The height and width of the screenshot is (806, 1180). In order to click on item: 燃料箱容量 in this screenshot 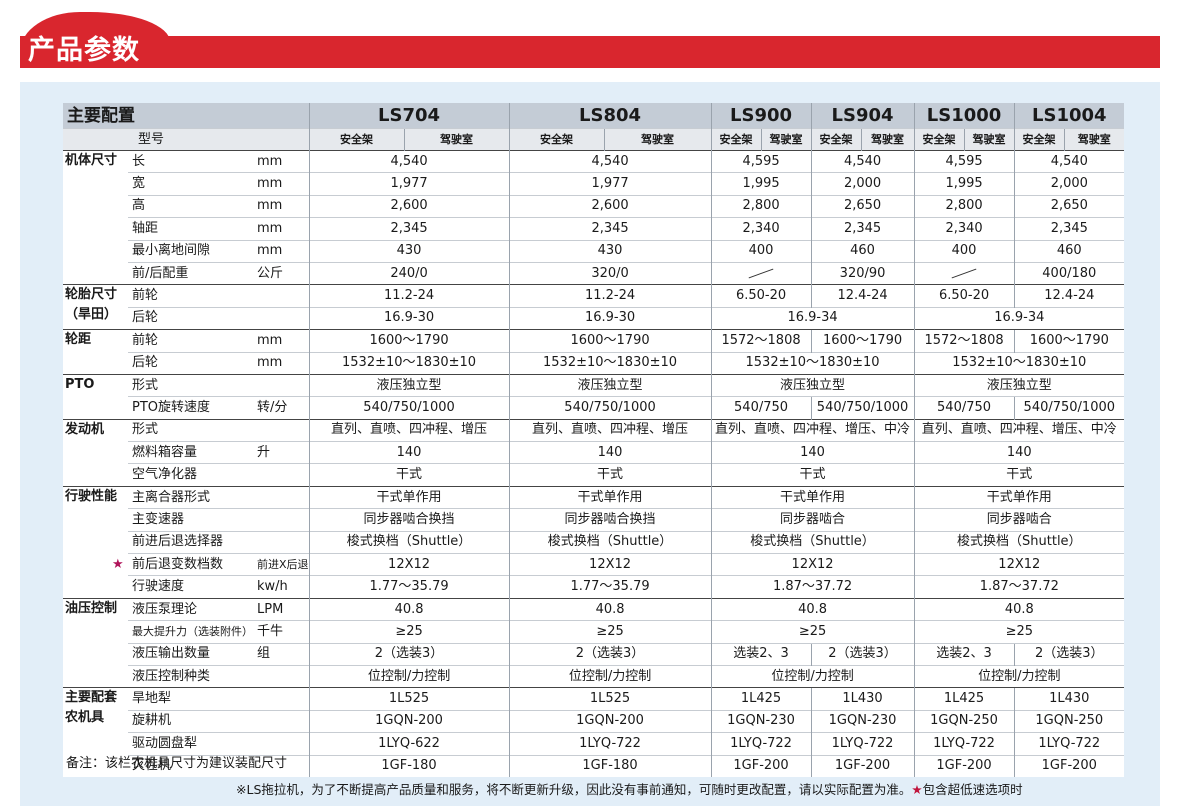, I will do `click(190, 452)`.